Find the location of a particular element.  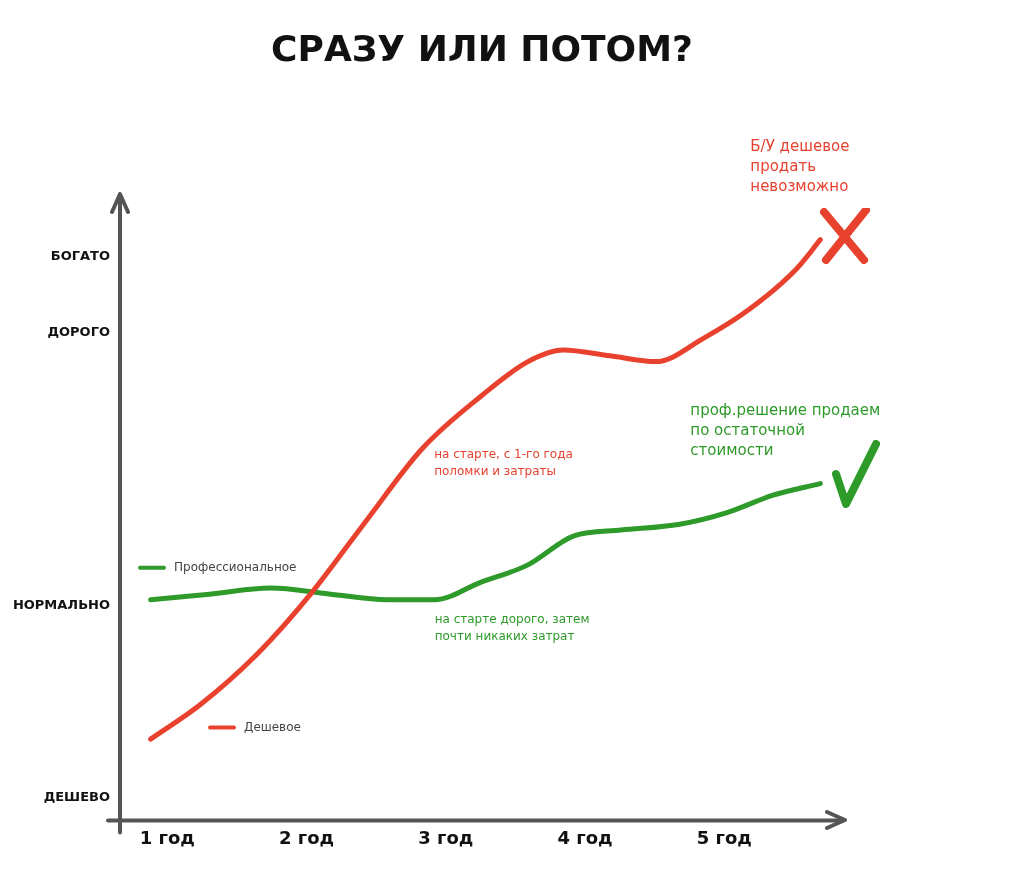

text: ДОРОГО is located at coordinates (78, 331).